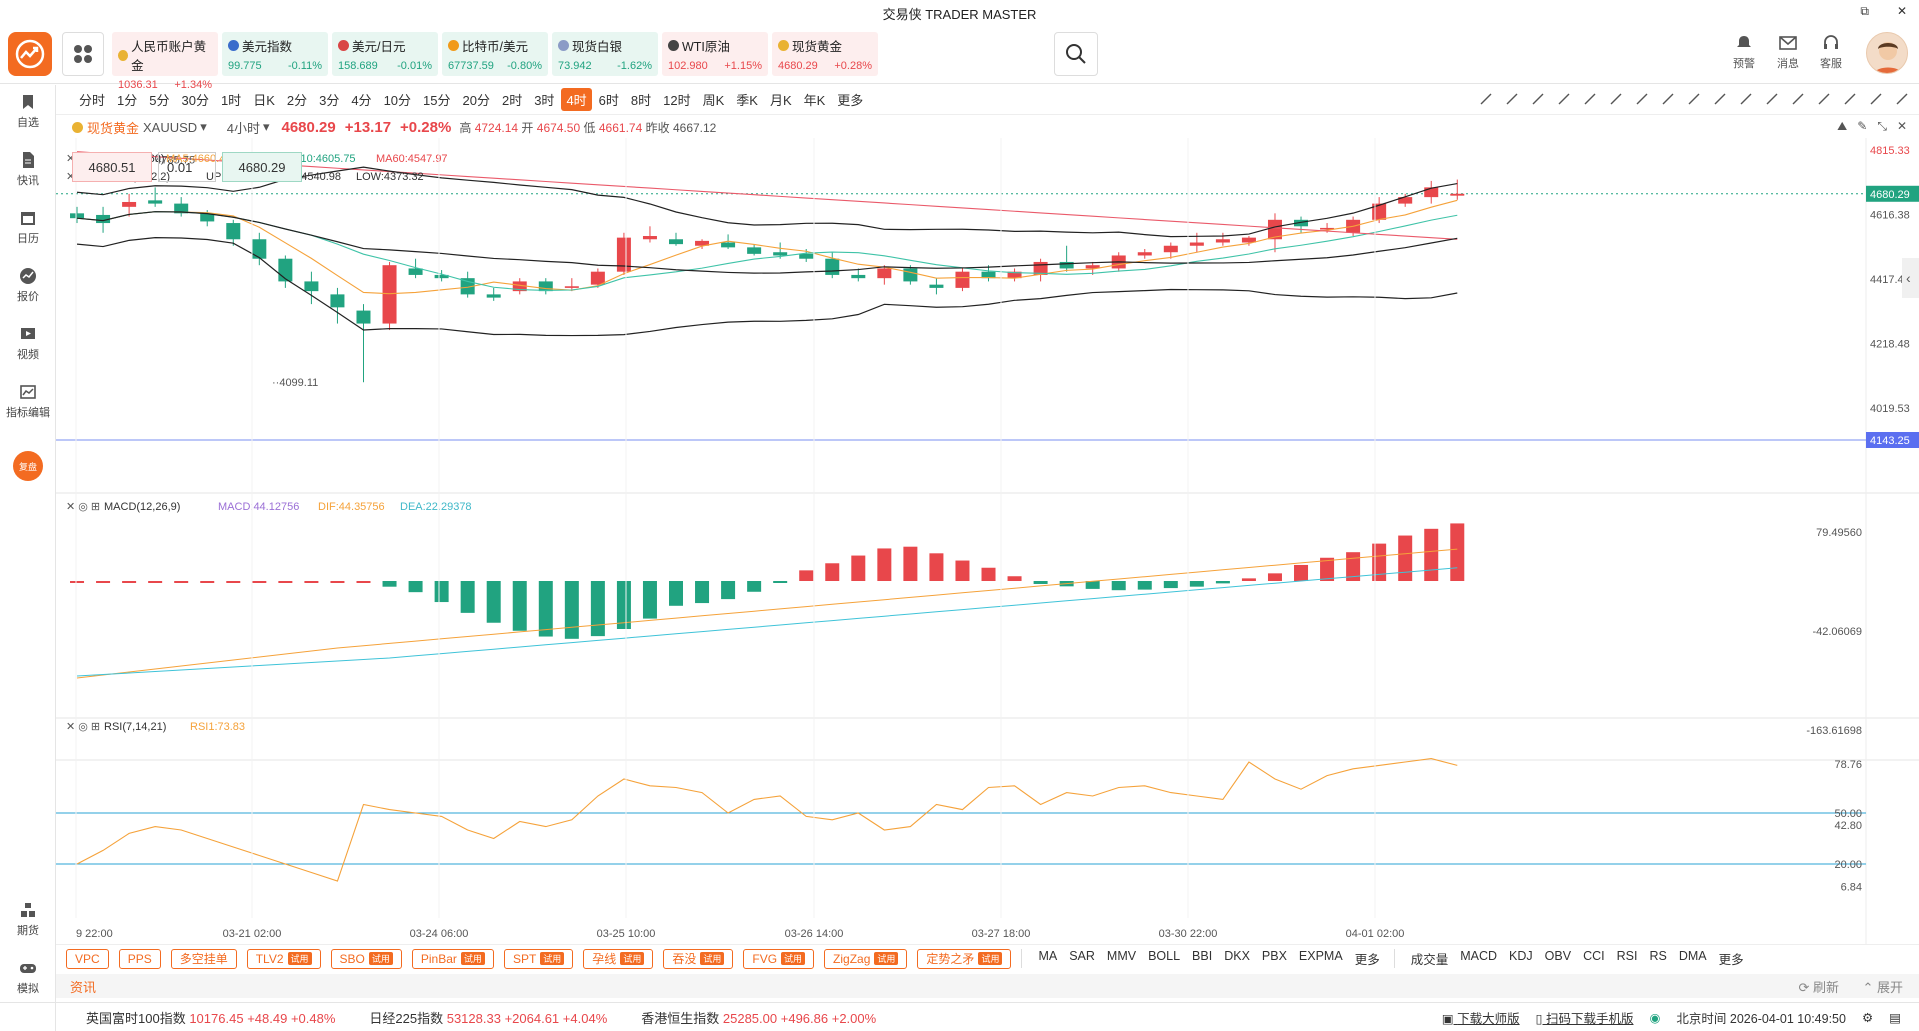 This screenshot has width=1919, height=1031. I want to click on timeframe-8: 4分, so click(361, 100).